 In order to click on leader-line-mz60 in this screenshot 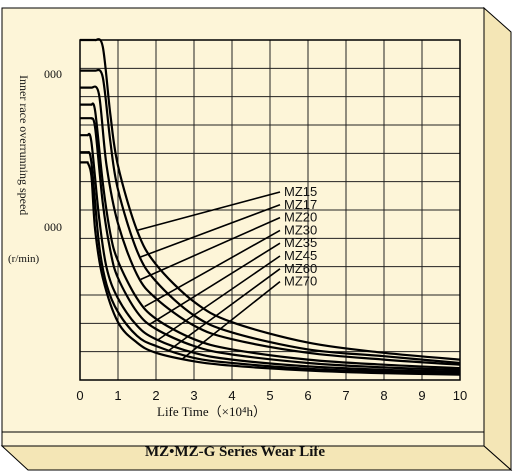, I will do `click(224, 309)`.